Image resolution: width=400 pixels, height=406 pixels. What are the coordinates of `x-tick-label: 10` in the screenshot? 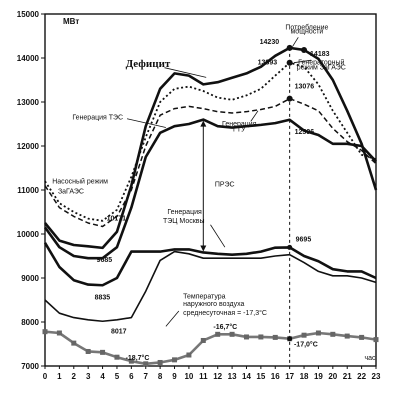 It's located at (188, 376).